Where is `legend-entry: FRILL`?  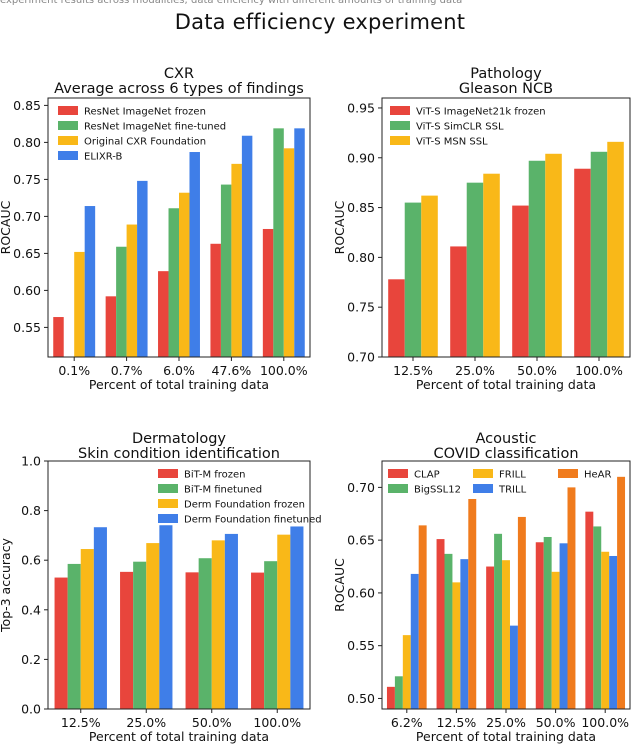 legend-entry: FRILL is located at coordinates (512, 475).